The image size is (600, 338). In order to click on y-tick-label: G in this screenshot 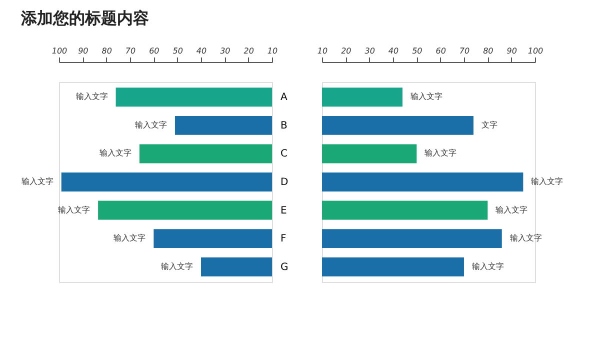, I will do `click(284, 267)`.